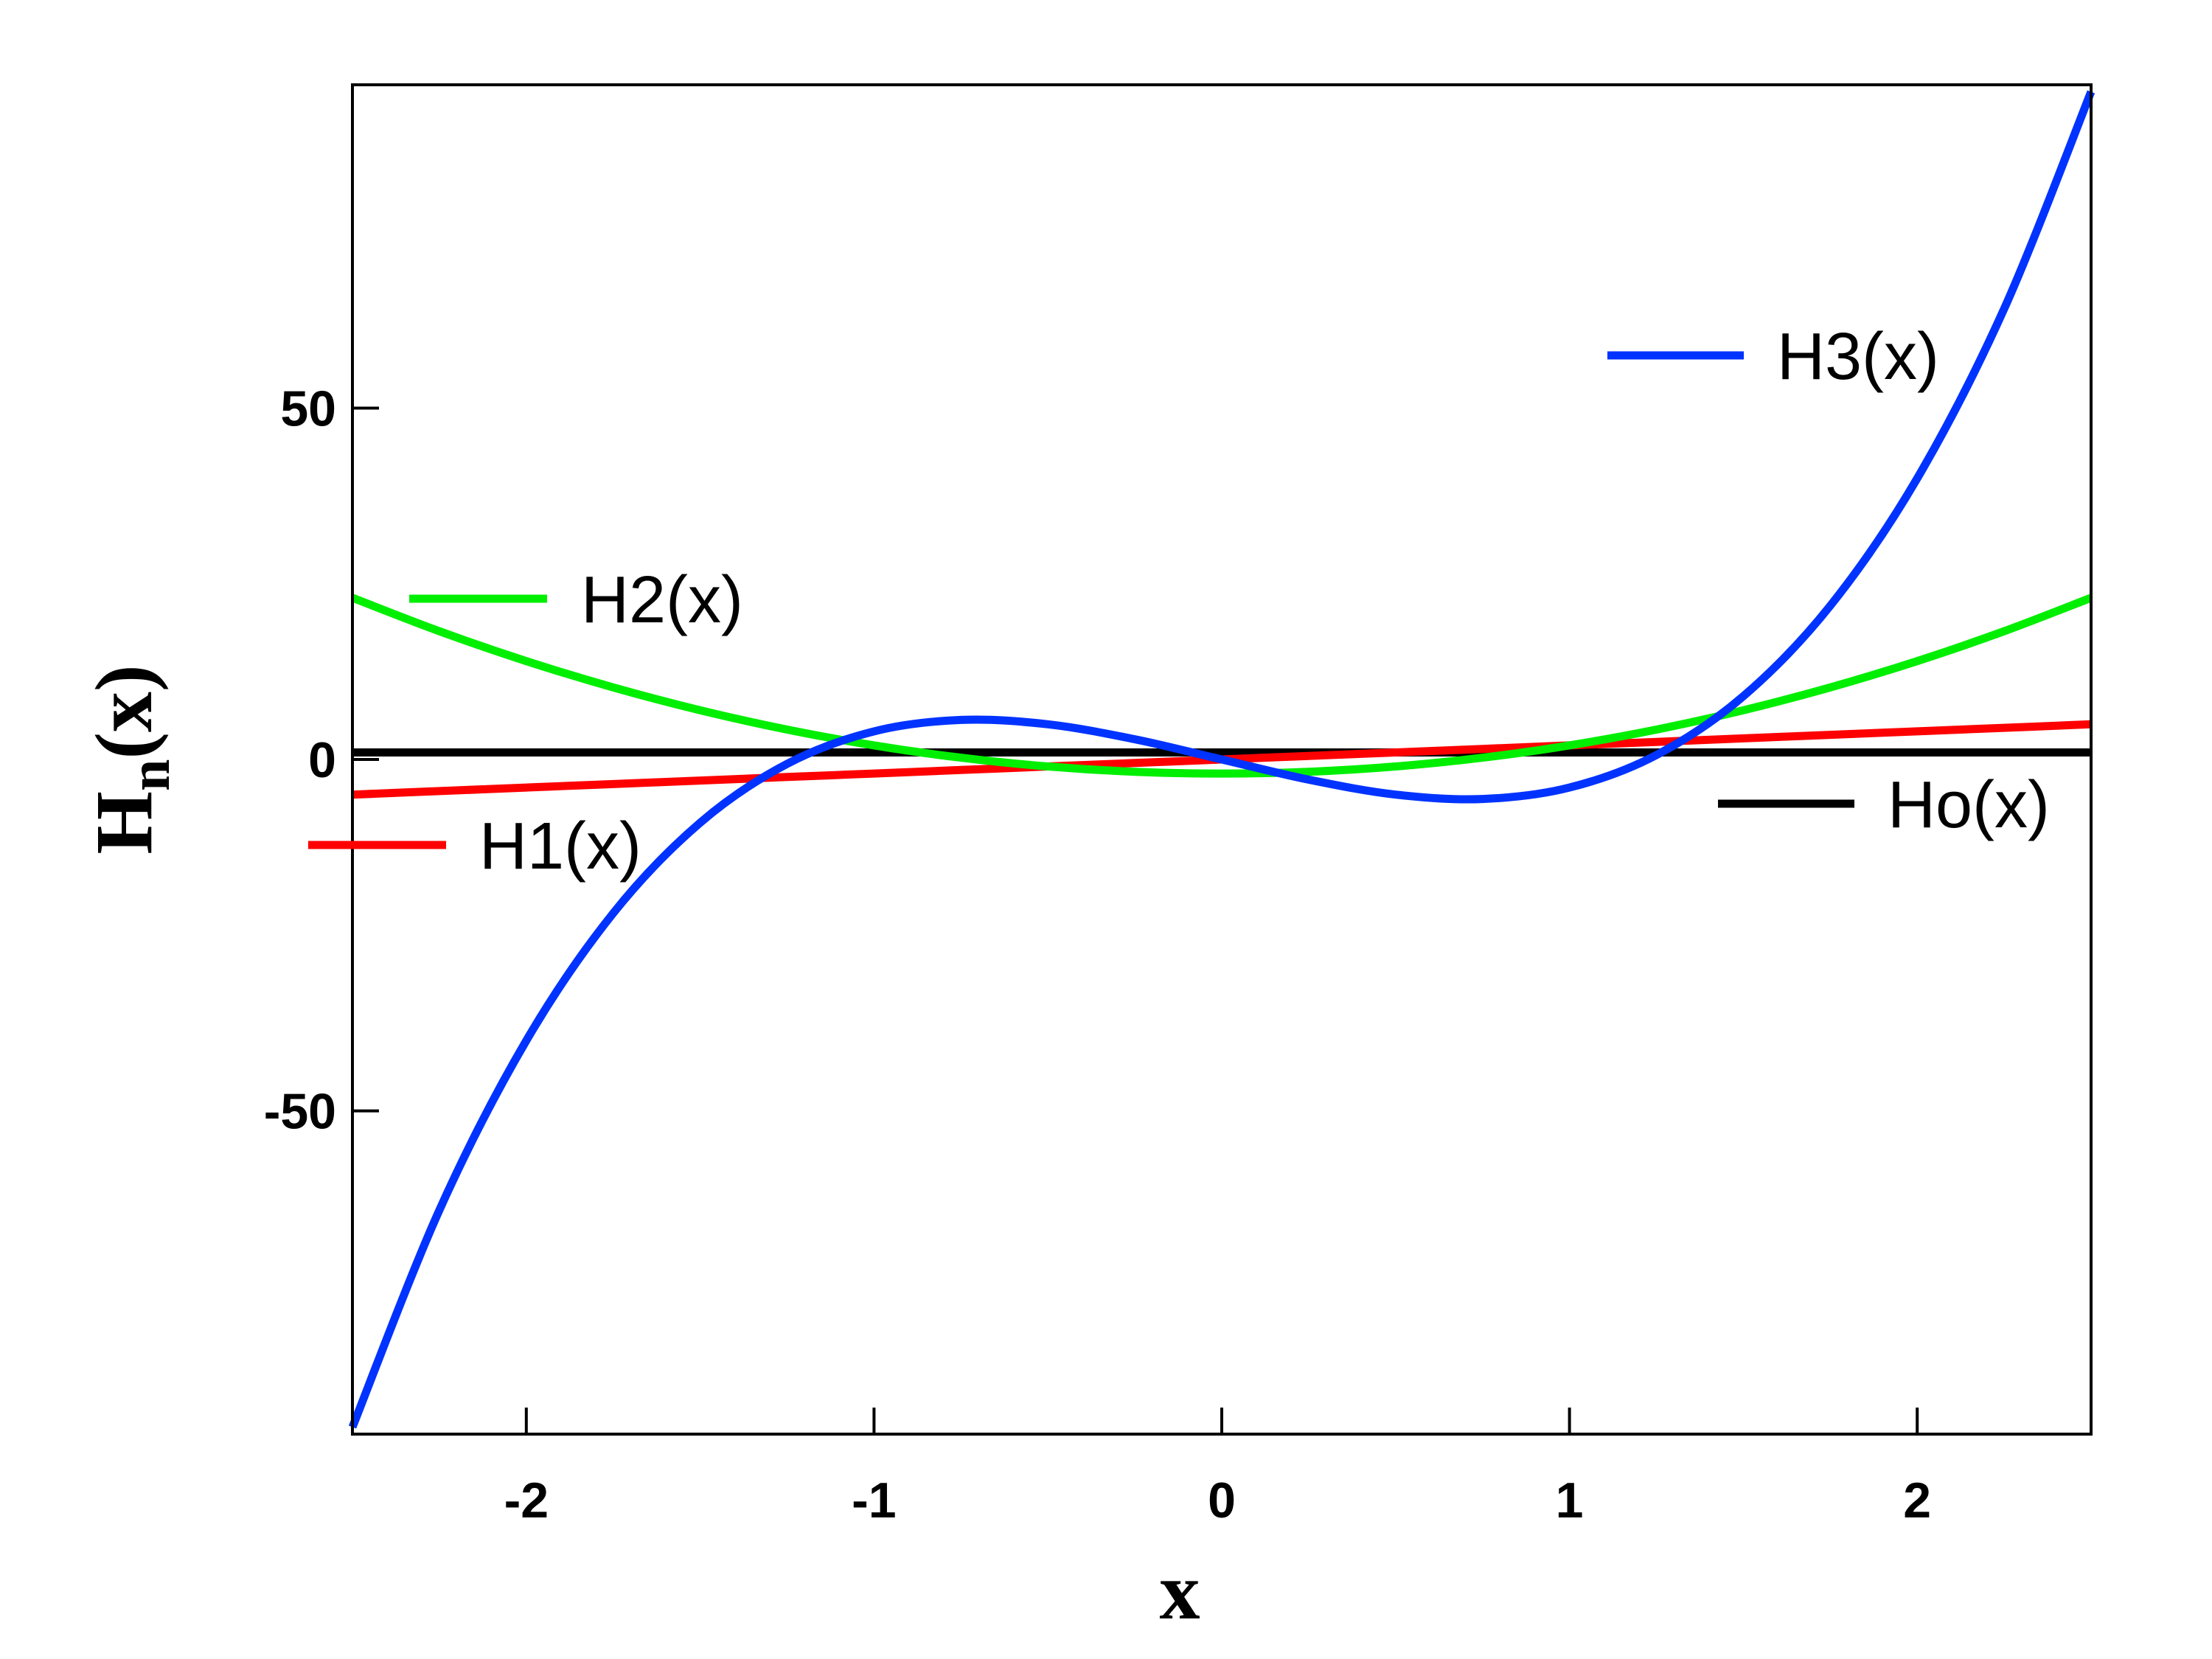  Describe the element at coordinates (1222, 1500) in the screenshot. I see `x-tick-label: 0` at that location.